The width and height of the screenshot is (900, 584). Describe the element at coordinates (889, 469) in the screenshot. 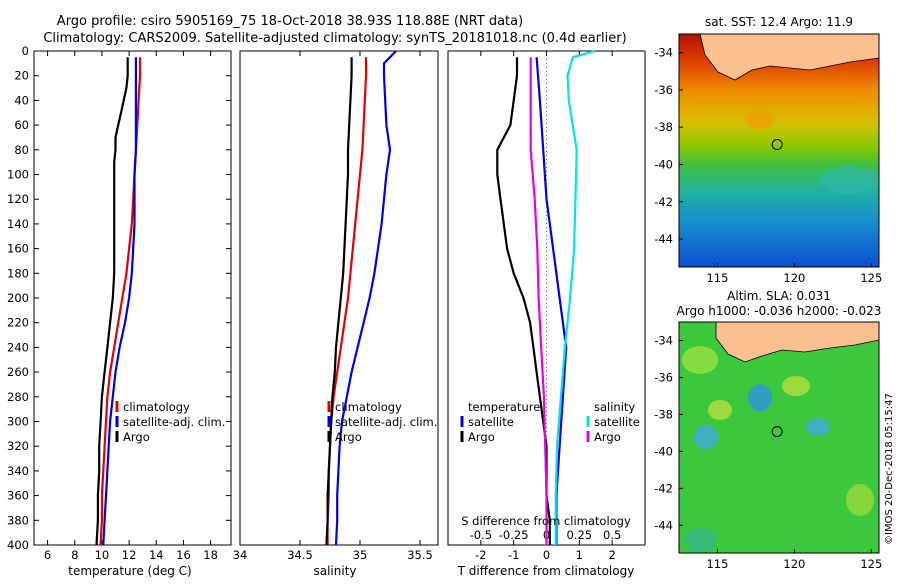

I see `timestamp-stamp: ©IMOS 20-Dec-2018 05:15:47` at that location.